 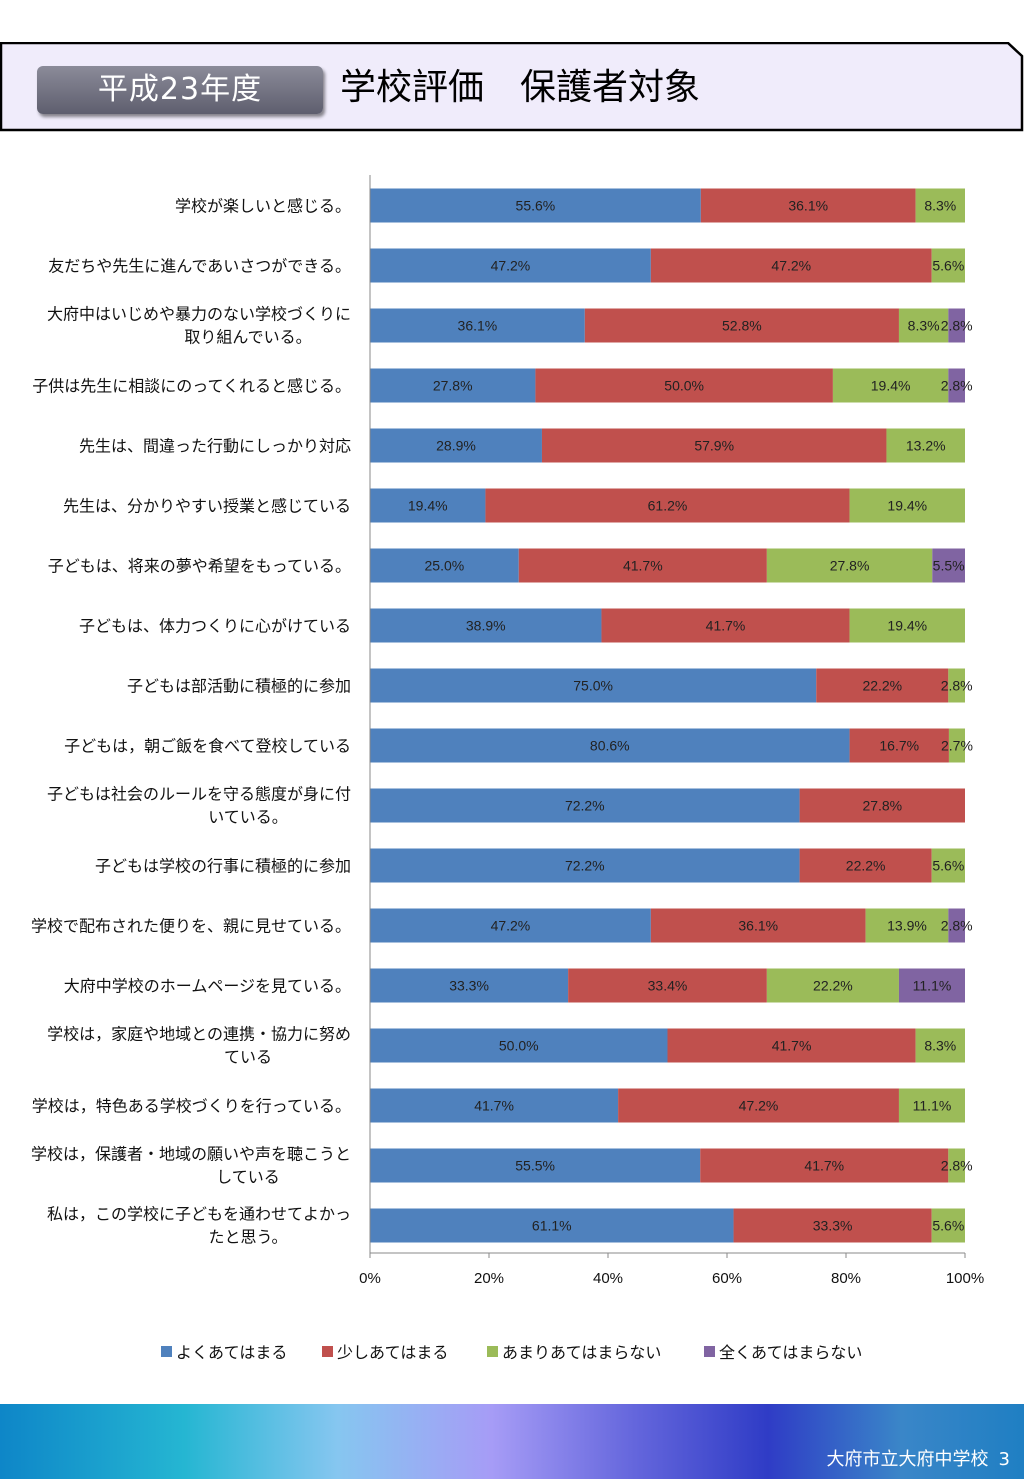 I want to click on category-label: 学校が楽しいと感じる。, so click(x=263, y=206).